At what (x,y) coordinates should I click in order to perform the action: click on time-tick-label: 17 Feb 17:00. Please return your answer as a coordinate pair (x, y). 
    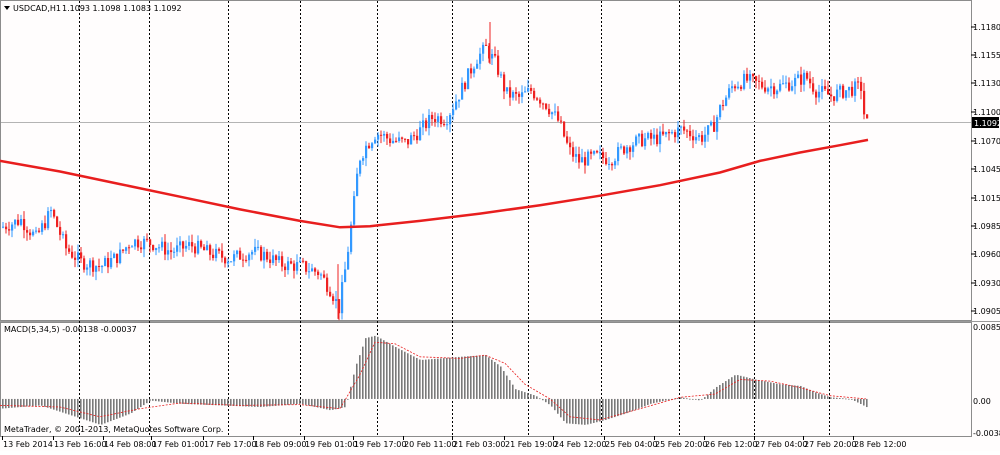
    Looking at the image, I should click on (230, 444).